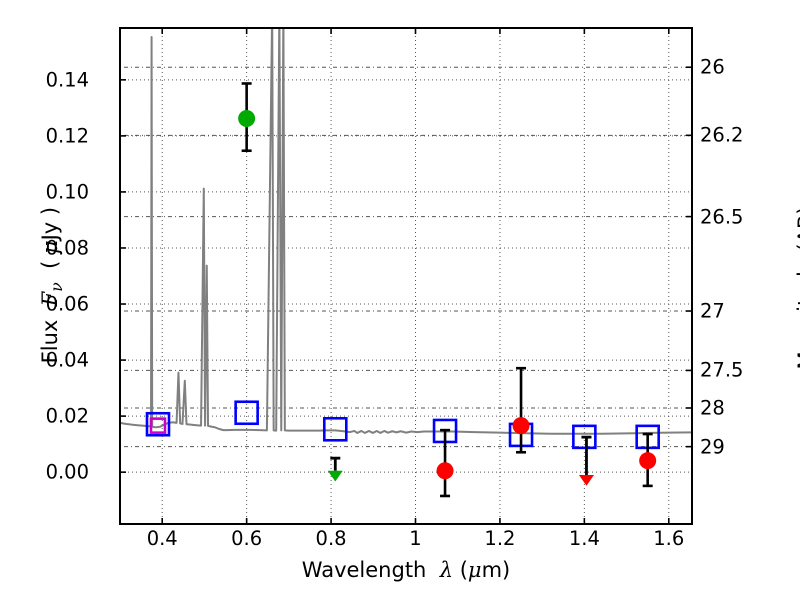 This screenshot has height=600, width=800. Describe the element at coordinates (247, 538) in the screenshot. I see `x-tick-label: 0.6` at that location.